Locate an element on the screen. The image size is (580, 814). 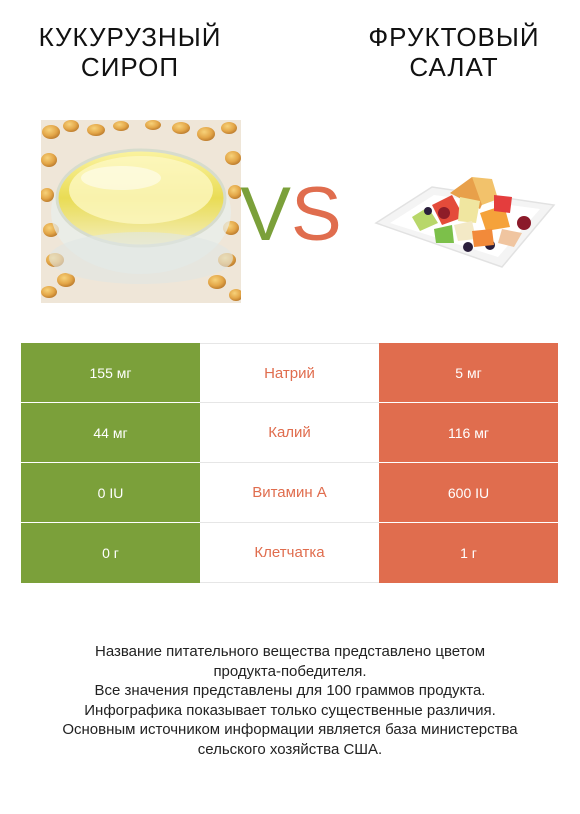
fruit-salad-image is located at coordinates (465, 220).